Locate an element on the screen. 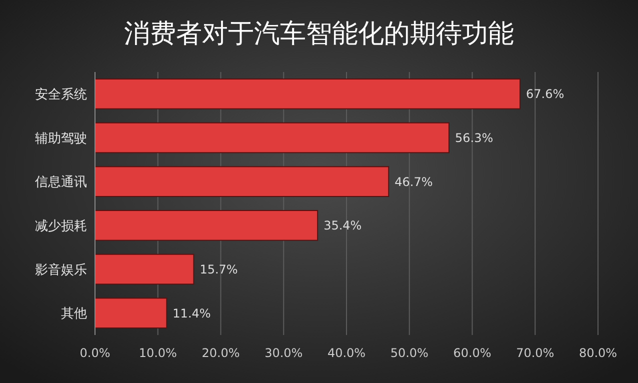 Image resolution: width=638 pixels, height=383 pixels. y-tick-label: 安全系统 is located at coordinates (61, 94).